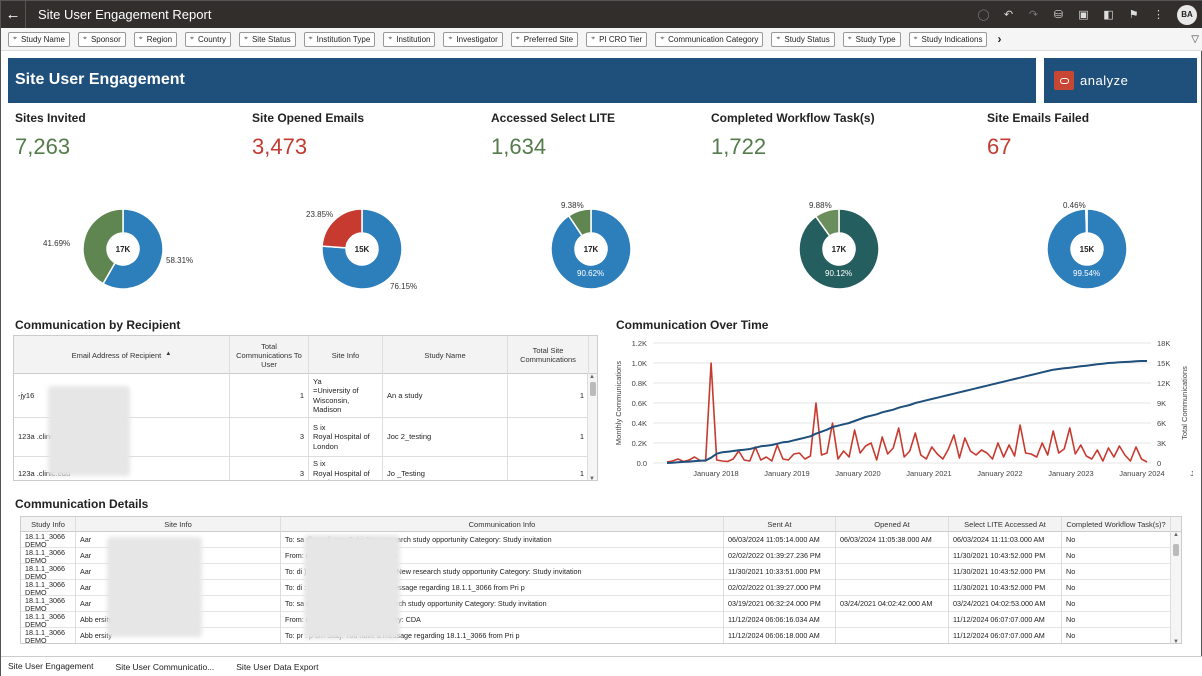 This screenshot has height=676, width=1202. Describe the element at coordinates (999, 39) in the screenshot. I see `chevron-right-icon: ›` at that location.